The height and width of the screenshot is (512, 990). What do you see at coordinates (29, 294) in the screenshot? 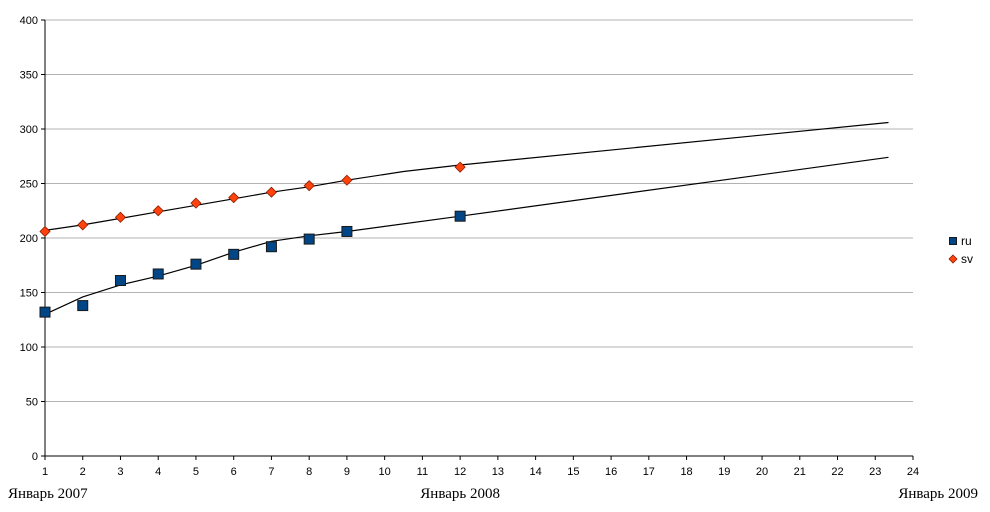
I see `y-tick-label-150: 150` at bounding box center [29, 294].